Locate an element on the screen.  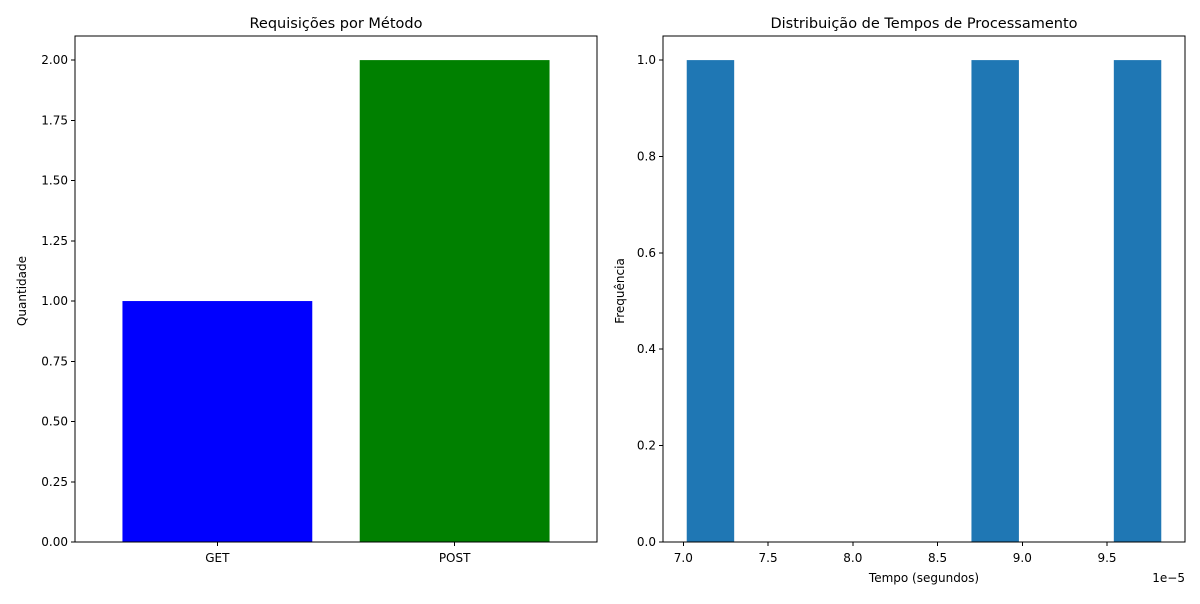
bar-post is located at coordinates (454, 301).